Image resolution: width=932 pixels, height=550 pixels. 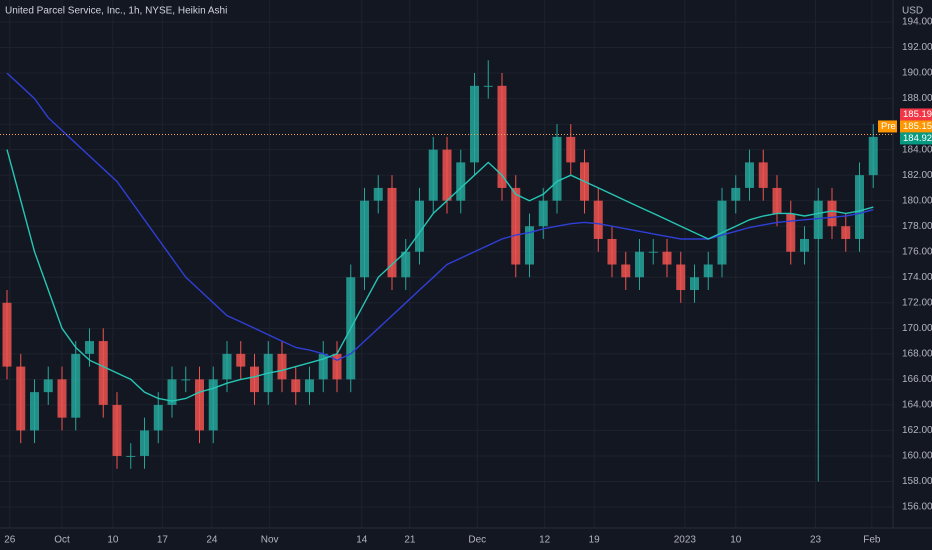 What do you see at coordinates (912, 11) in the screenshot?
I see `currency: USD` at bounding box center [912, 11].